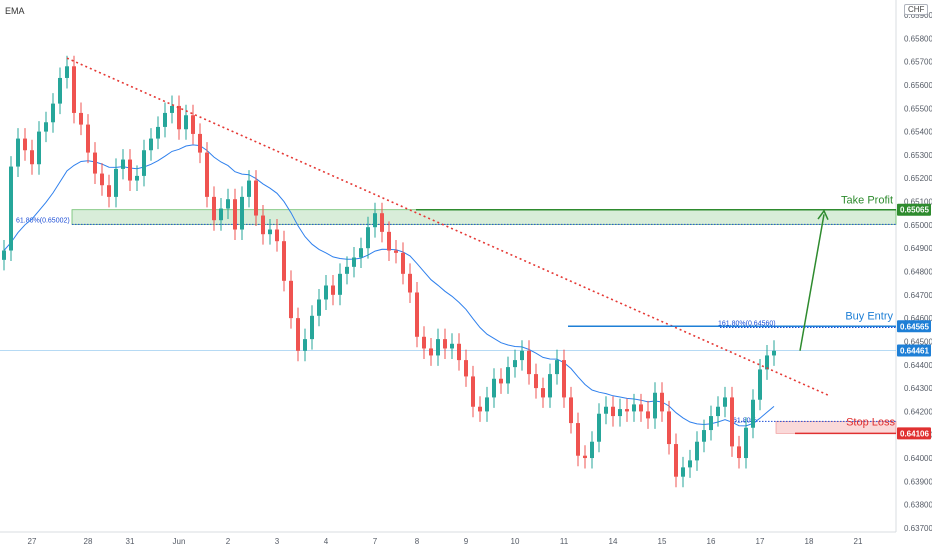  What do you see at coordinates (745, 420) in the screenshot?
I see `fib-stop-label: 61.80%` at bounding box center [745, 420].